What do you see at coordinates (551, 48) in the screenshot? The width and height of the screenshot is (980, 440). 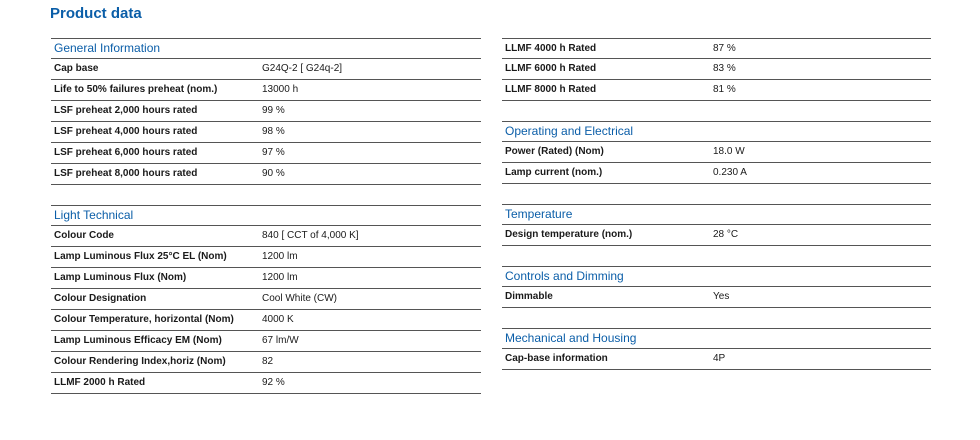 I see `row-label: LLMF 4000 h Rated` at bounding box center [551, 48].